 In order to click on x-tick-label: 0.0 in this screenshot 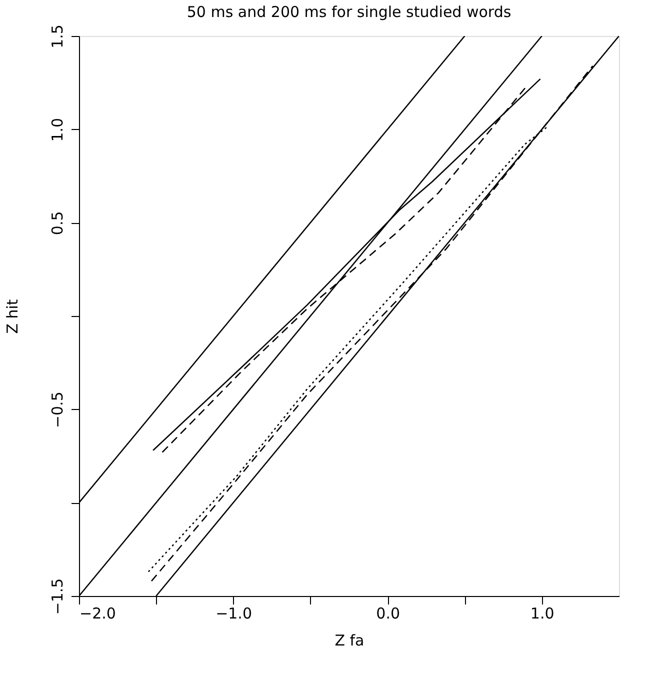, I will do `click(388, 613)`.